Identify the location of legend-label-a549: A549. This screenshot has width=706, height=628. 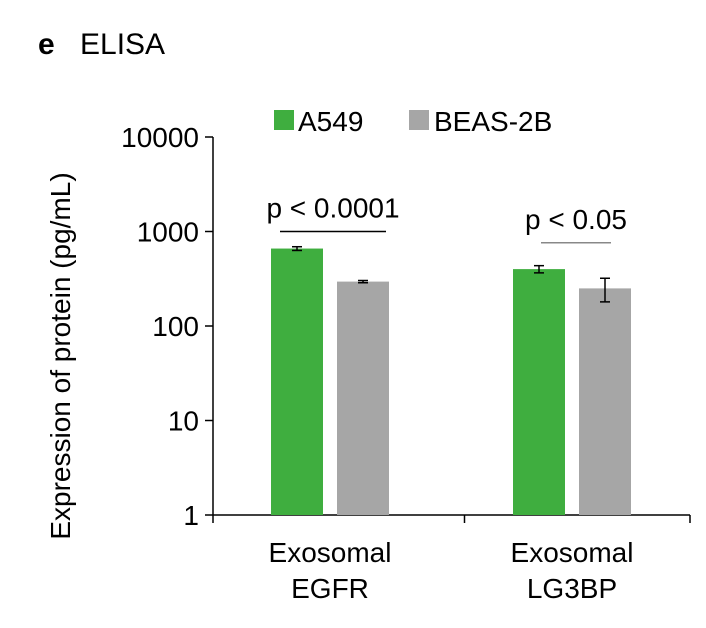
(330, 121).